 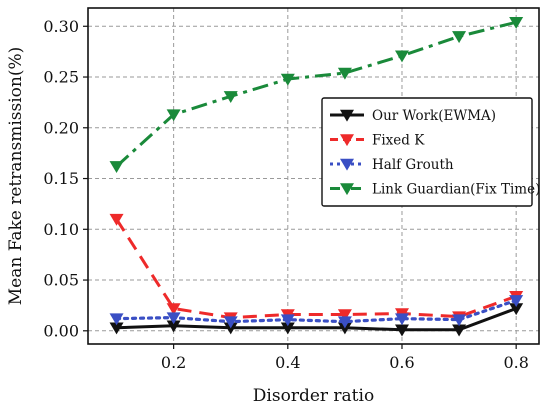 What do you see at coordinates (61, 178) in the screenshot?
I see `y-tick-label: 0.15` at bounding box center [61, 178].